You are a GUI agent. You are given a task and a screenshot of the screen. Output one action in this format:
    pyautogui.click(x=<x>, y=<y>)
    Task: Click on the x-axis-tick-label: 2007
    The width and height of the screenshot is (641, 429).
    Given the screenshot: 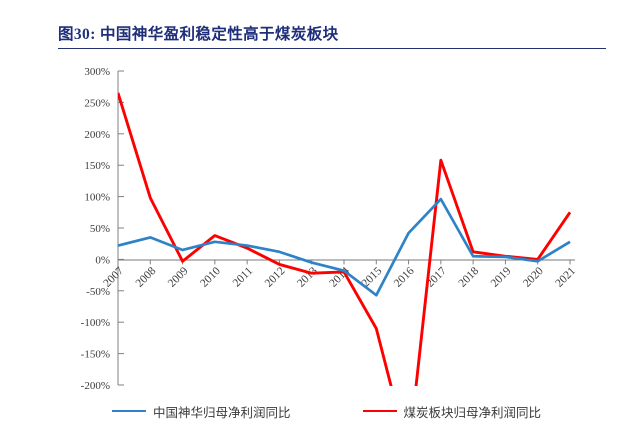 What is the action you would take?
    pyautogui.click(x=113, y=277)
    